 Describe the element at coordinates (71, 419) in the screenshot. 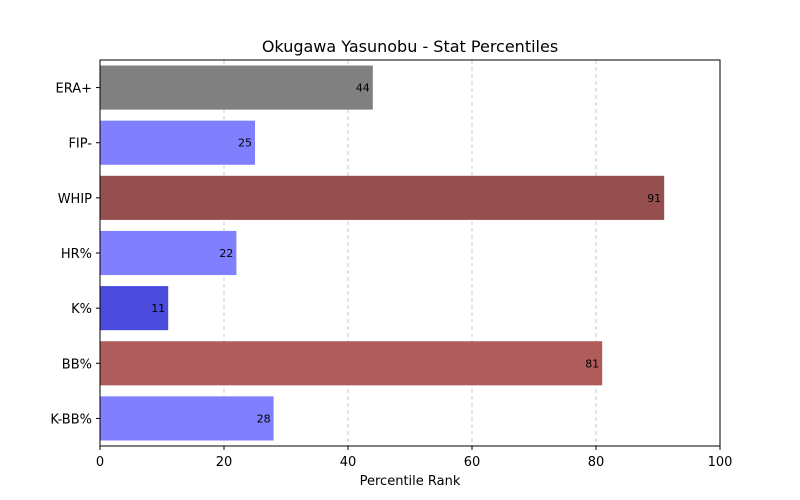

I see `y-tick-label: K-BB%` at that location.